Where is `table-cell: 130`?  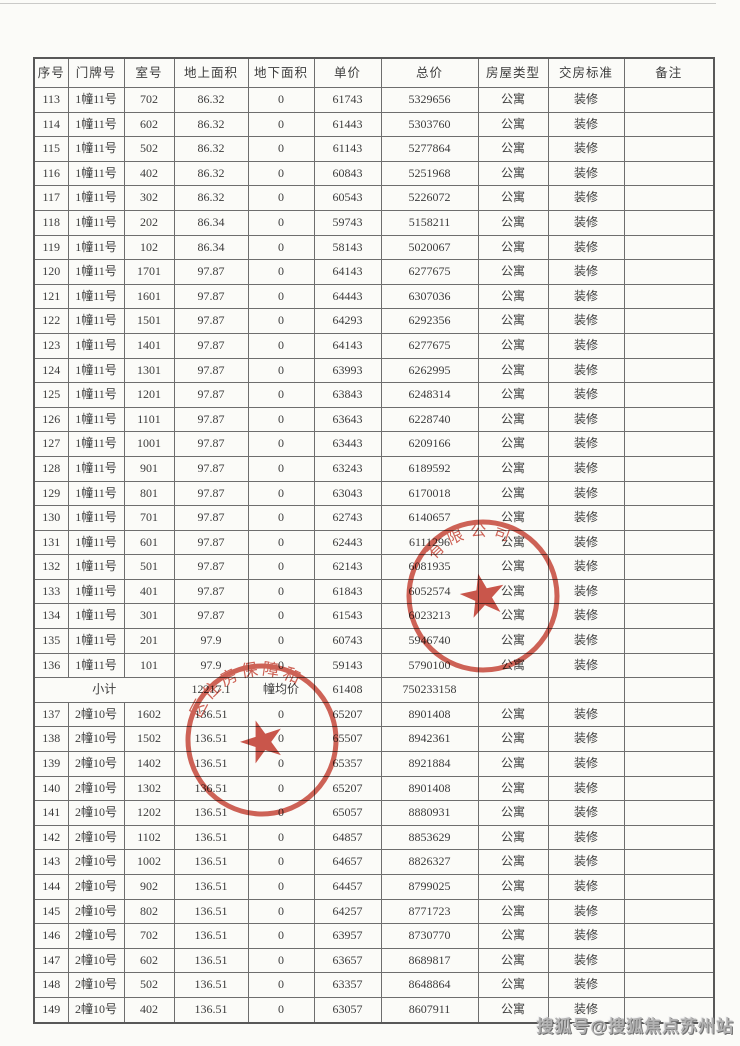
table-cell: 130 is located at coordinates (51, 518).